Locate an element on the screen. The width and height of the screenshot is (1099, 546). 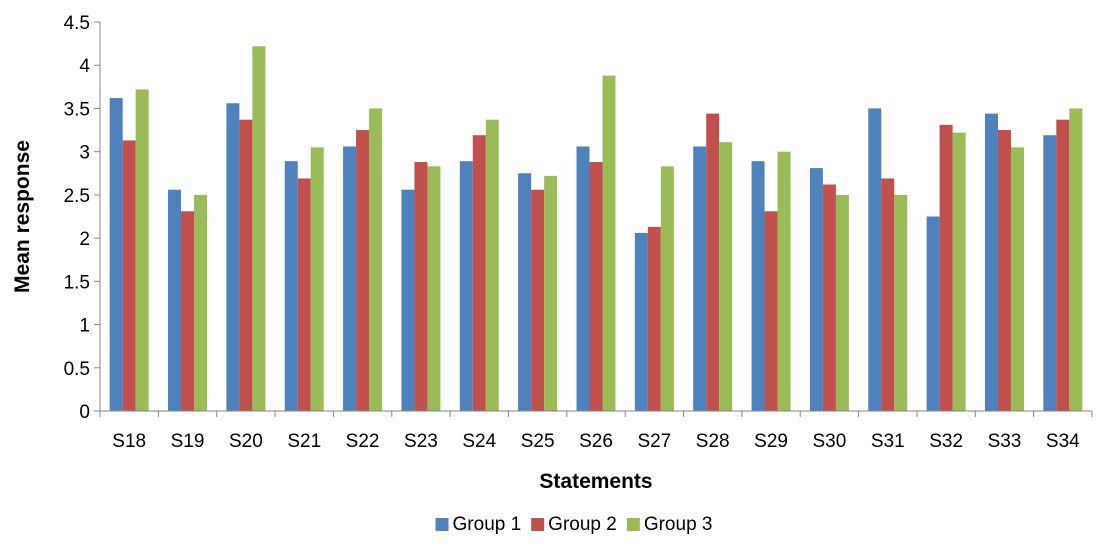
x-tick-label: S30 is located at coordinates (830, 441).